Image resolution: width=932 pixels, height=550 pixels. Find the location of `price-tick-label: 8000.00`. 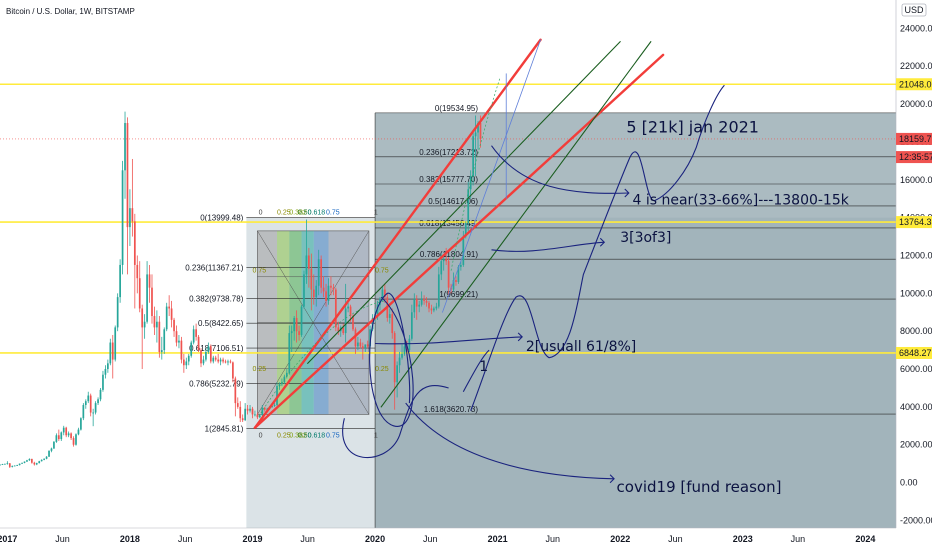

price-tick-label: 8000.00 is located at coordinates (916, 331).